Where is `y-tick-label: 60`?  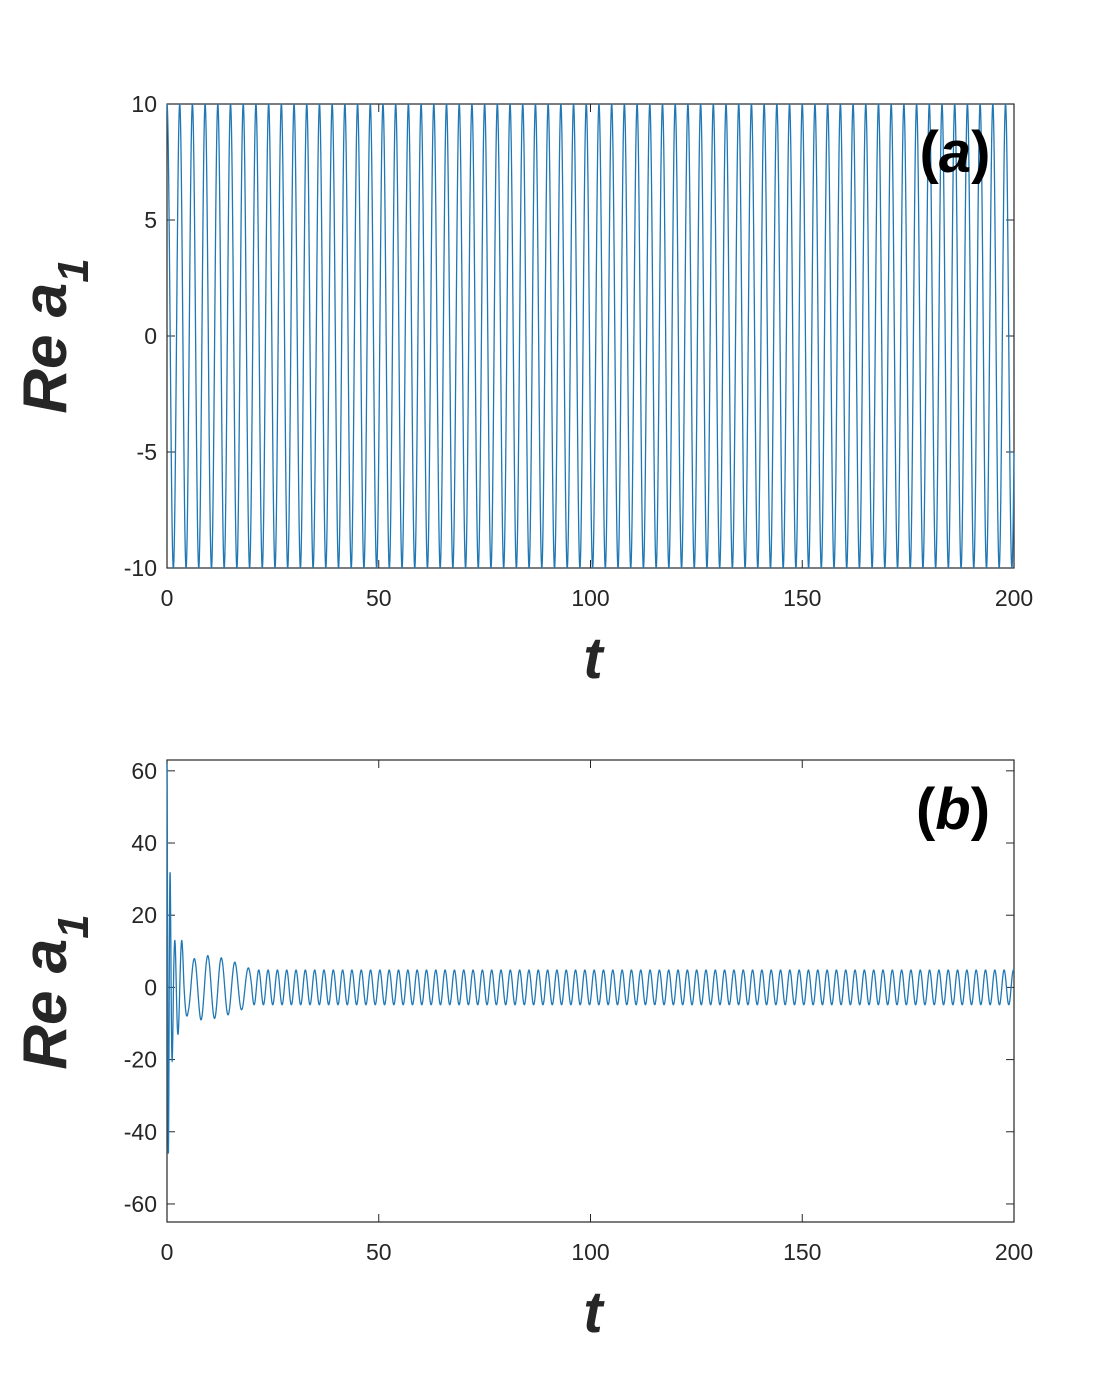
y-tick-label: 60 is located at coordinates (144, 771).